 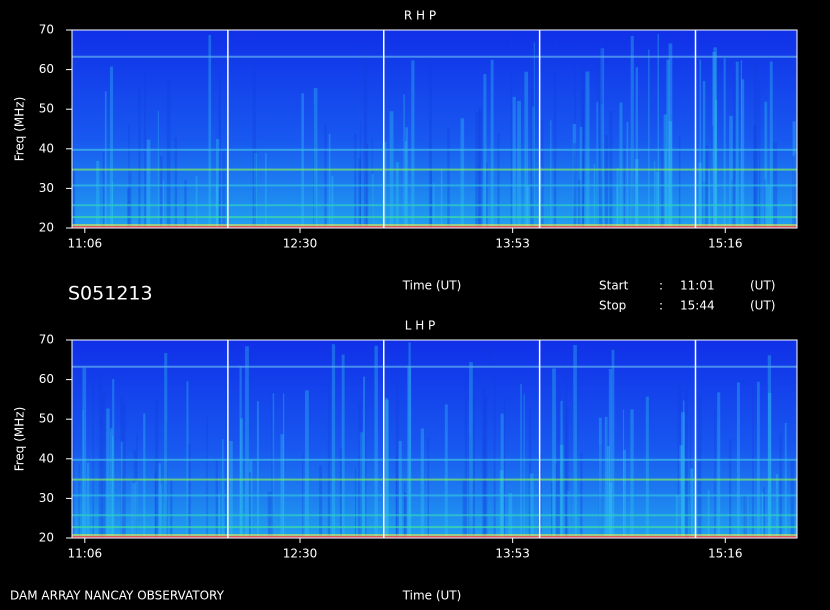 What do you see at coordinates (420, 16) in the screenshot?
I see `panel-title: R H P` at bounding box center [420, 16].